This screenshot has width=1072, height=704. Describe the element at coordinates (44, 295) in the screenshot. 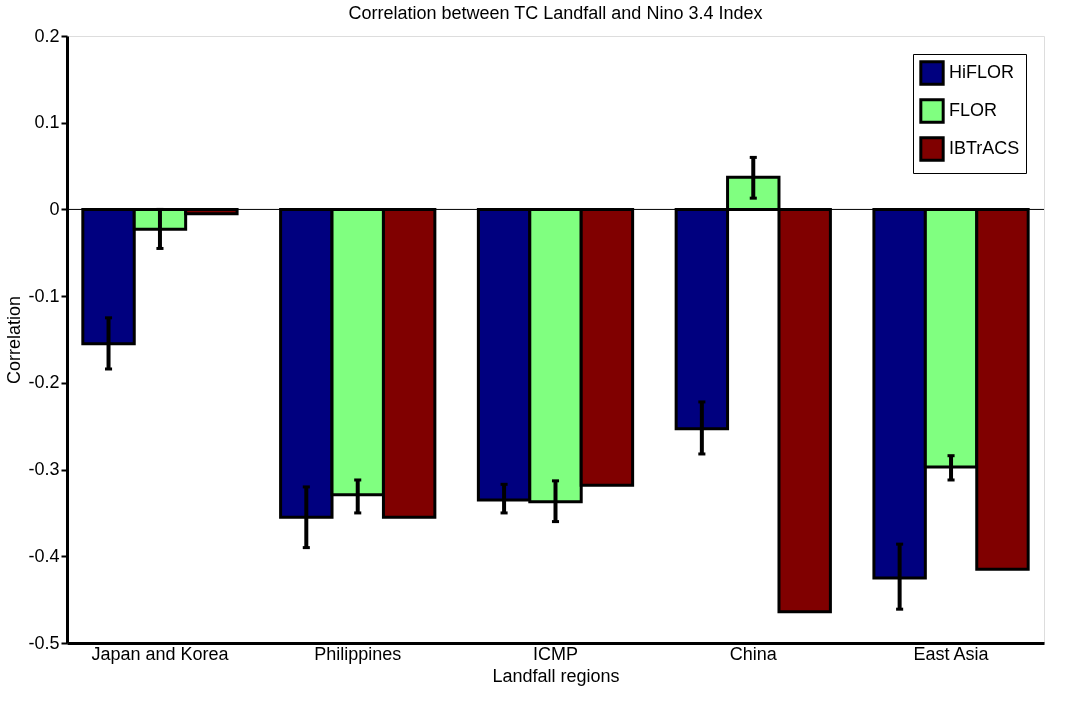

I see `y-tick-label: -0.1` at that location.